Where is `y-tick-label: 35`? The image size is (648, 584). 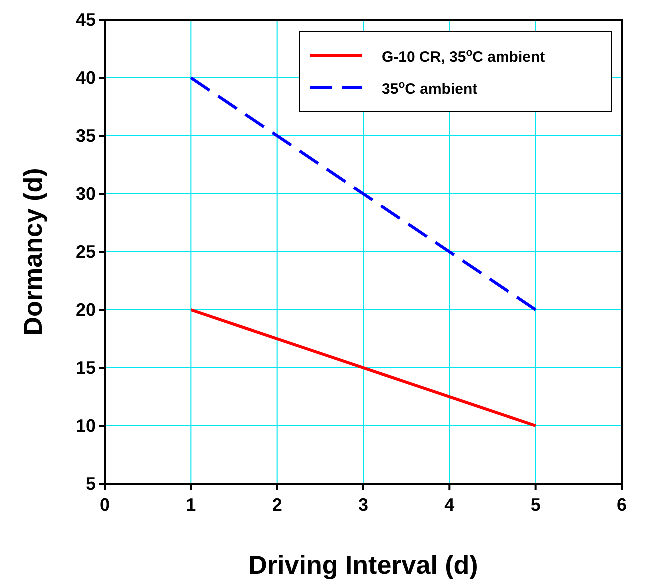 y-tick-label: 35 is located at coordinates (86, 136).